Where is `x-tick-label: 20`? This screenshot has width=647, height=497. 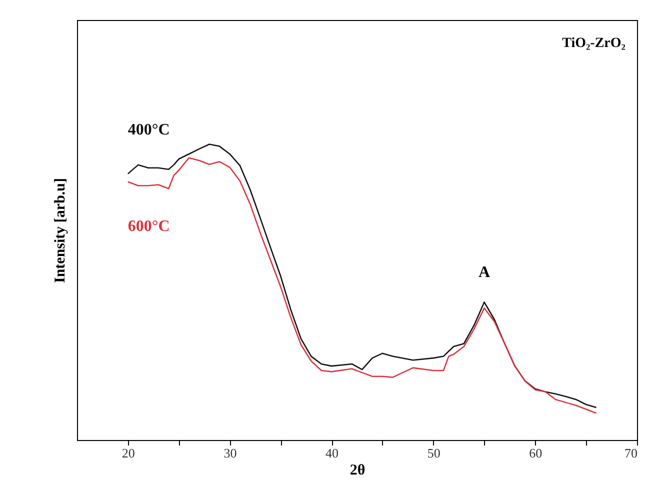
x-tick-label: 20 is located at coordinates (128, 453).